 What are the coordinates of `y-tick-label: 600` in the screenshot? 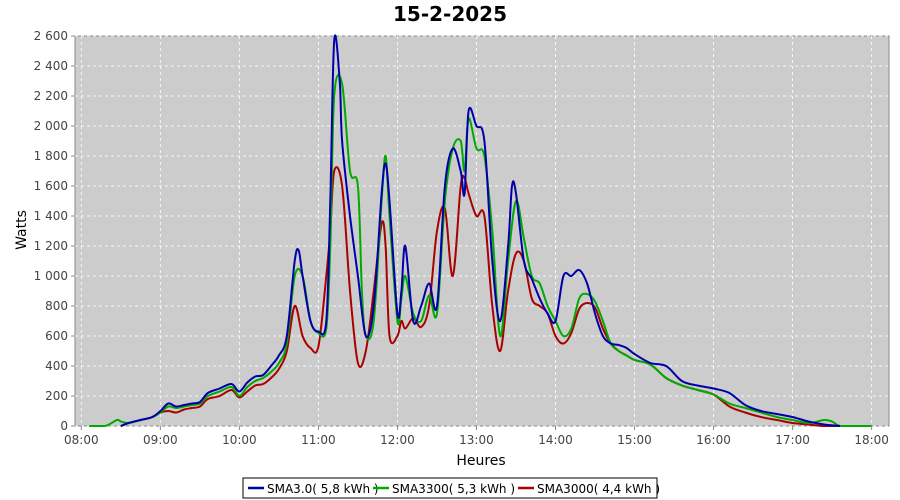 It's located at (56, 336).